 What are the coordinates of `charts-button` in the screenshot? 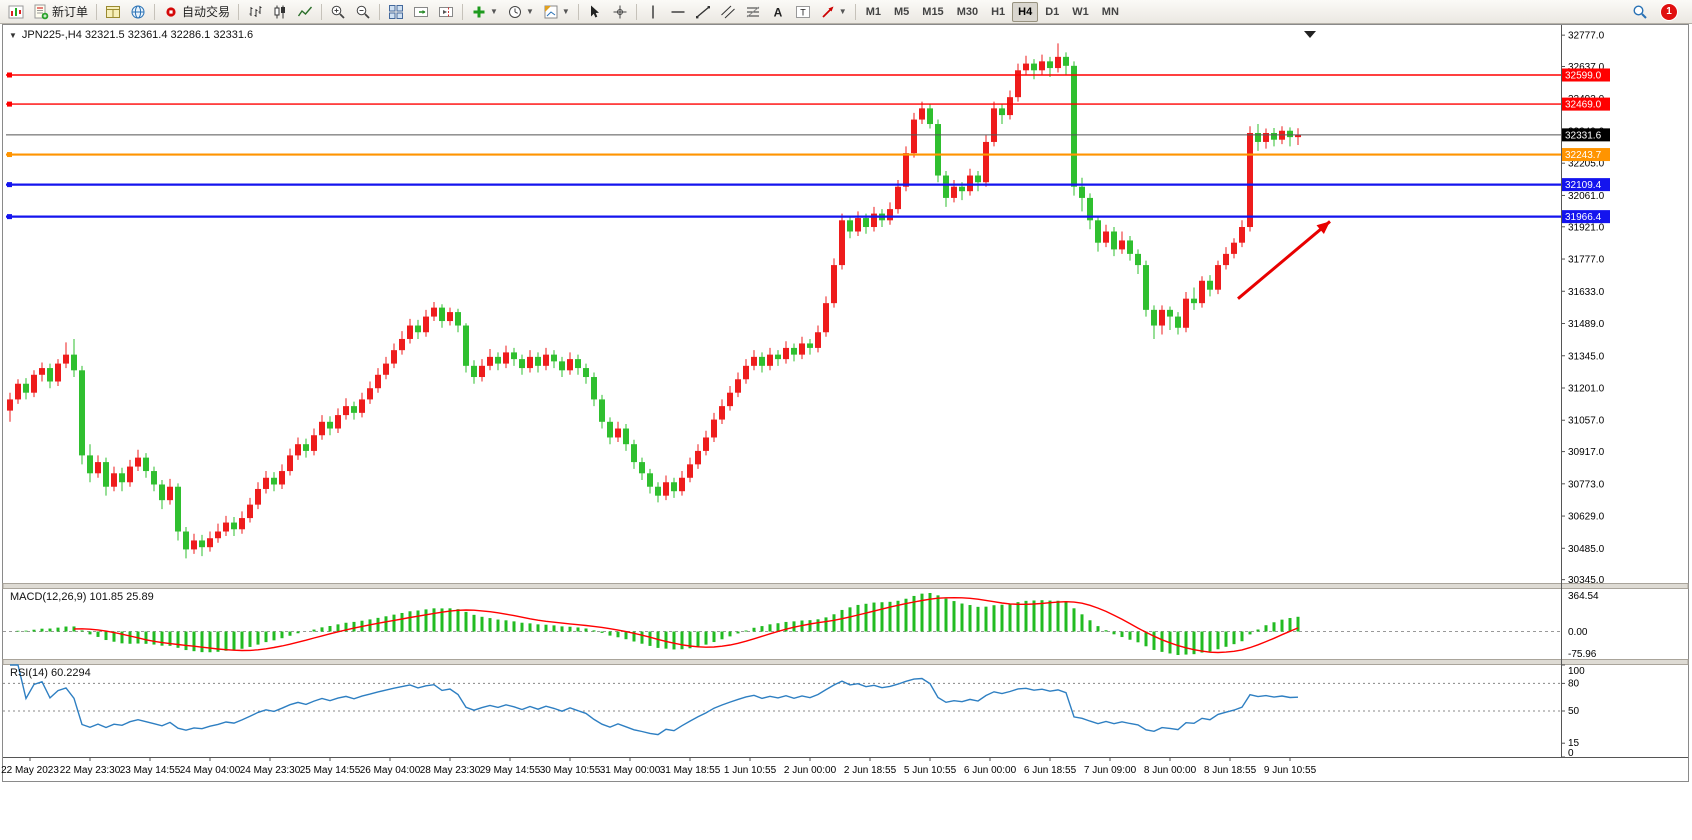 It's located at (113, 11).